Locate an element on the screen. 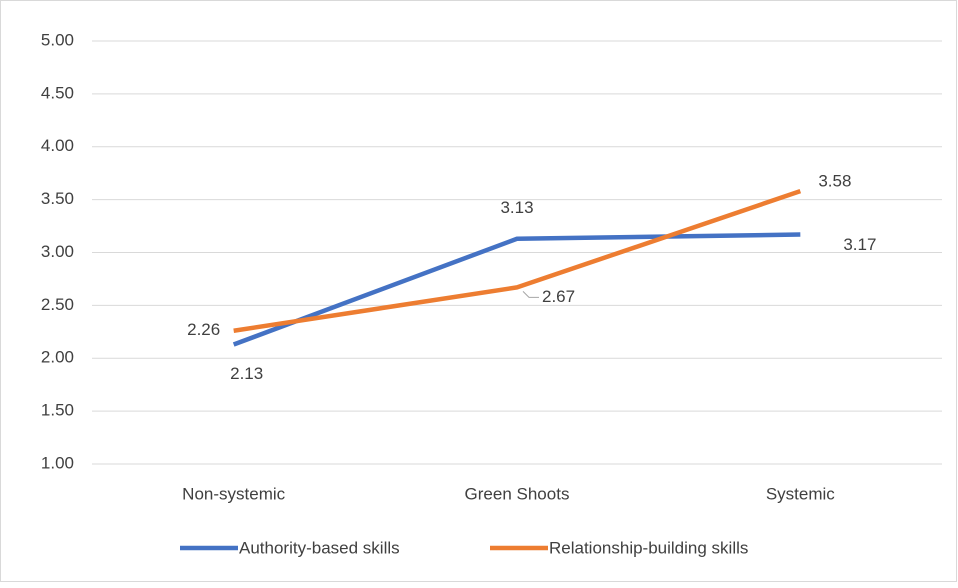 The height and width of the screenshot is (588, 958). y-tick-label: 3.50 is located at coordinates (57, 198).